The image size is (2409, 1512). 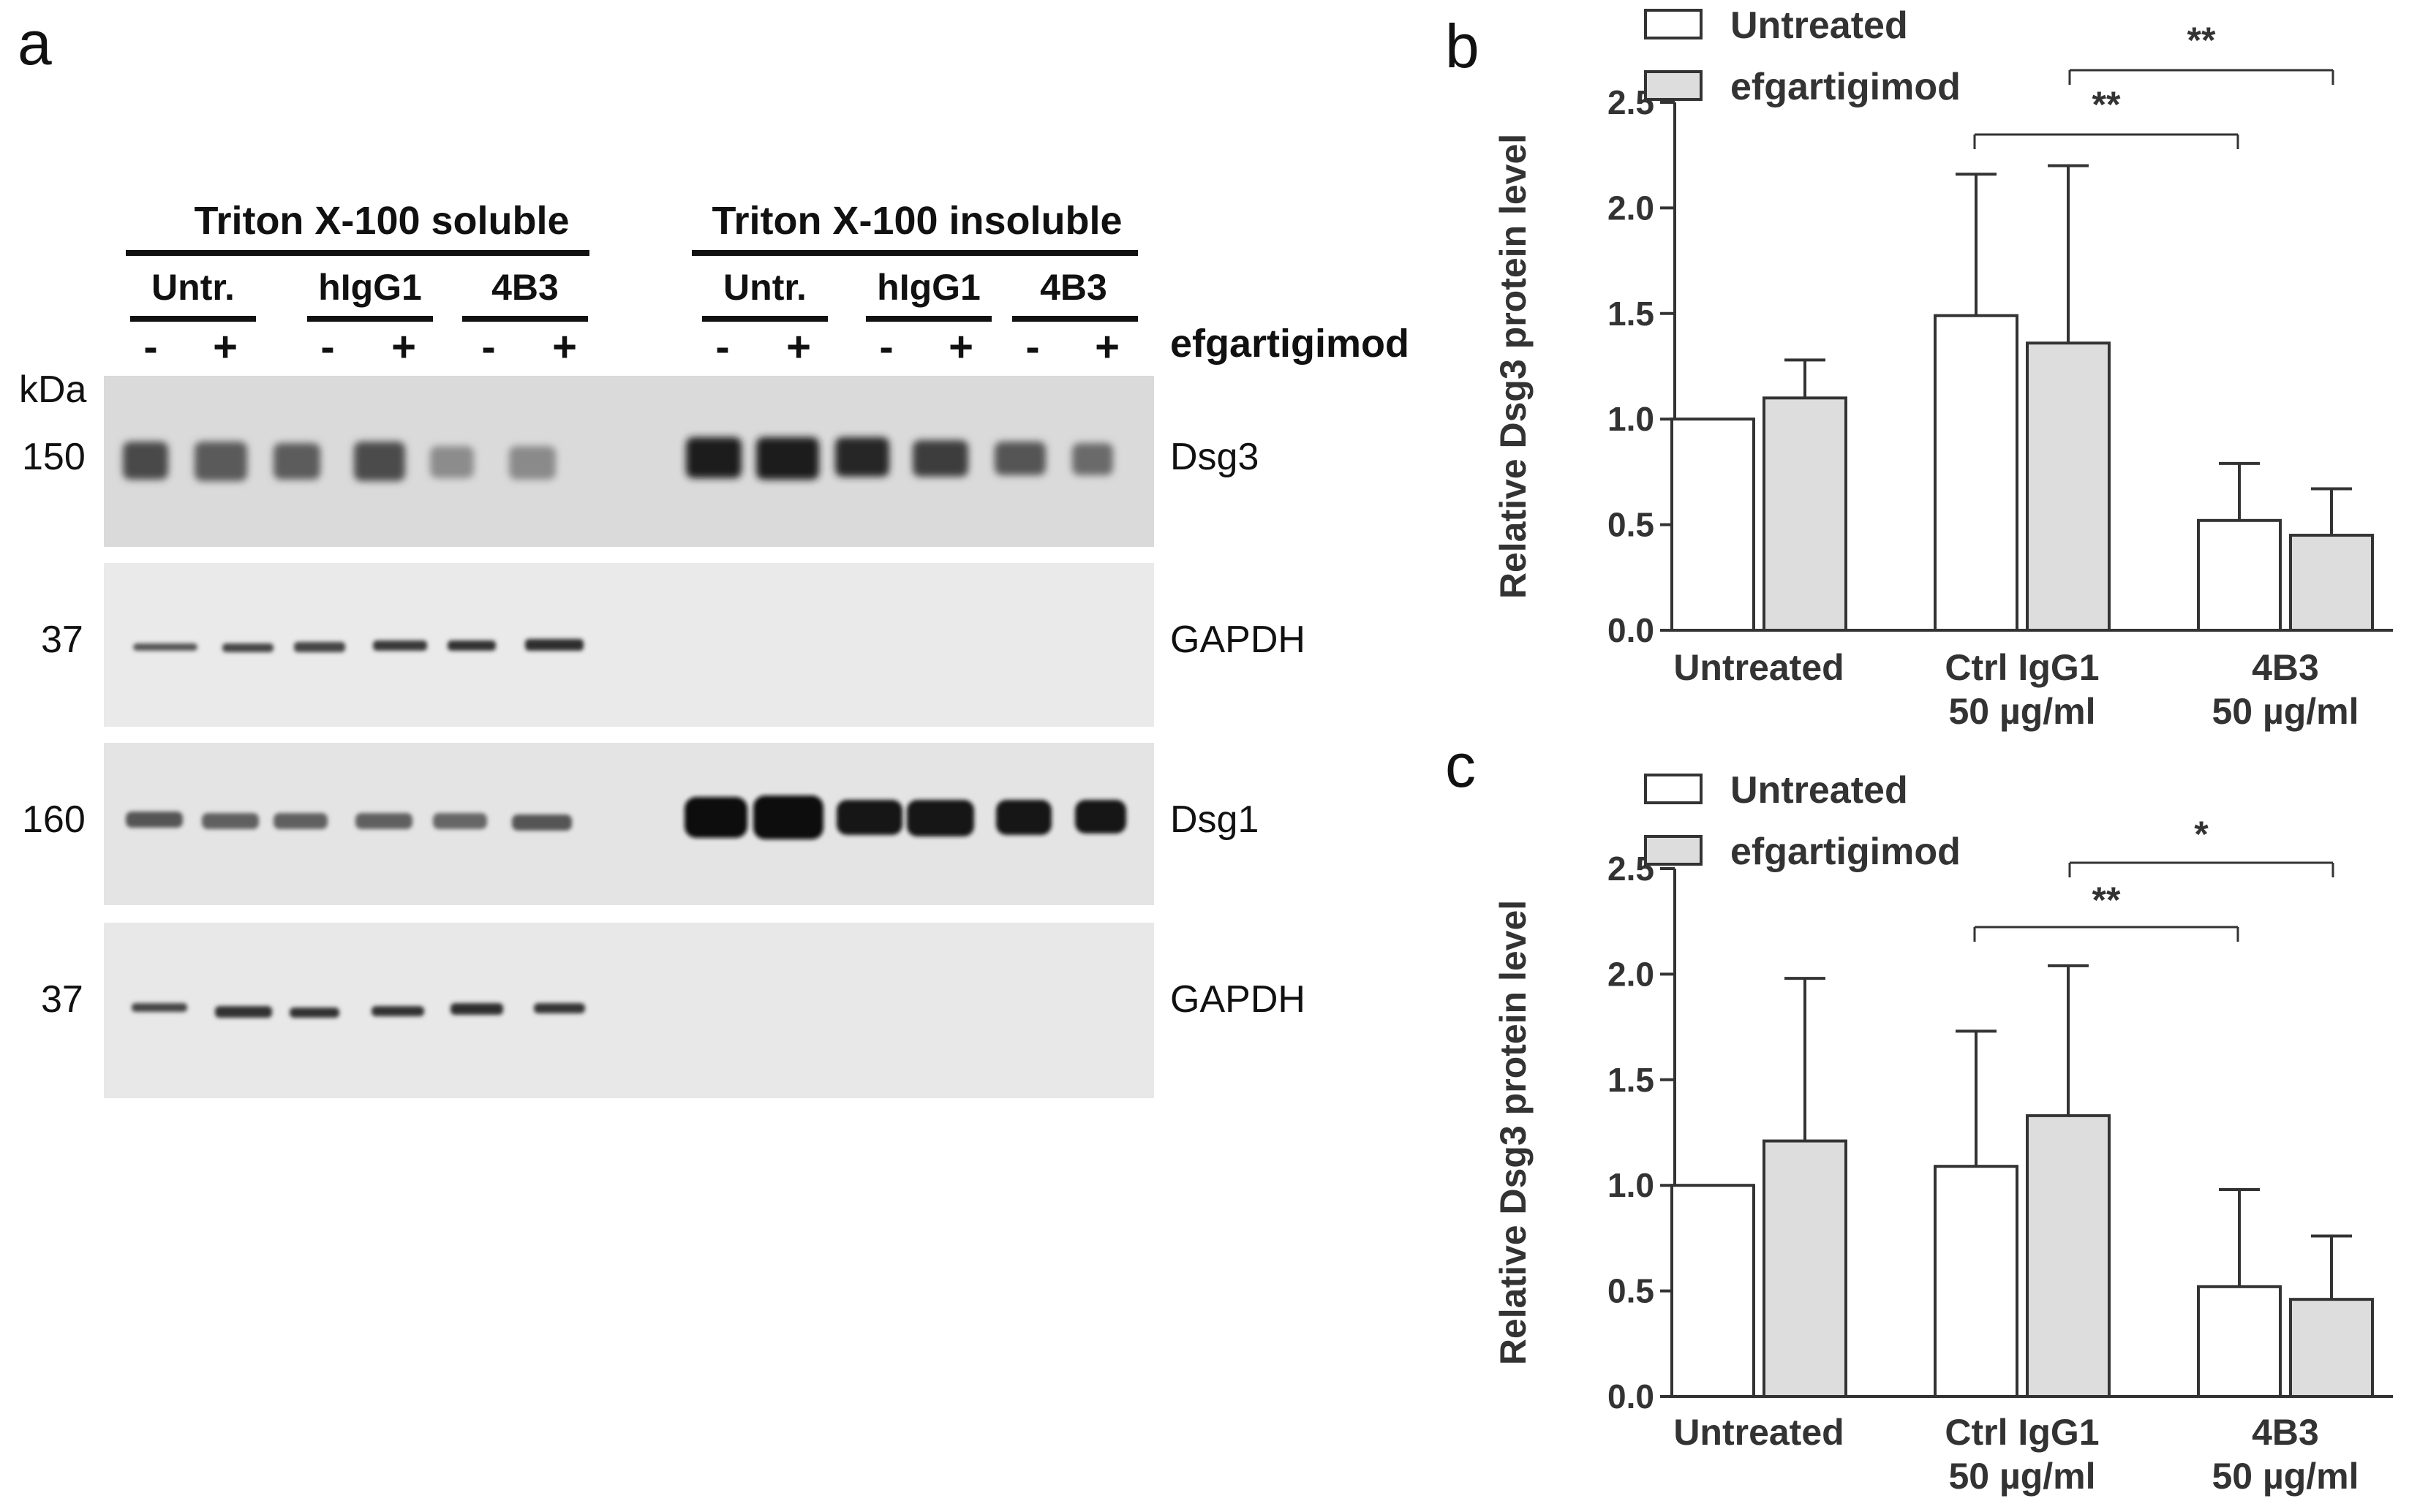 I want to click on blot-dsg1-bands, so click(x=626, y=817).